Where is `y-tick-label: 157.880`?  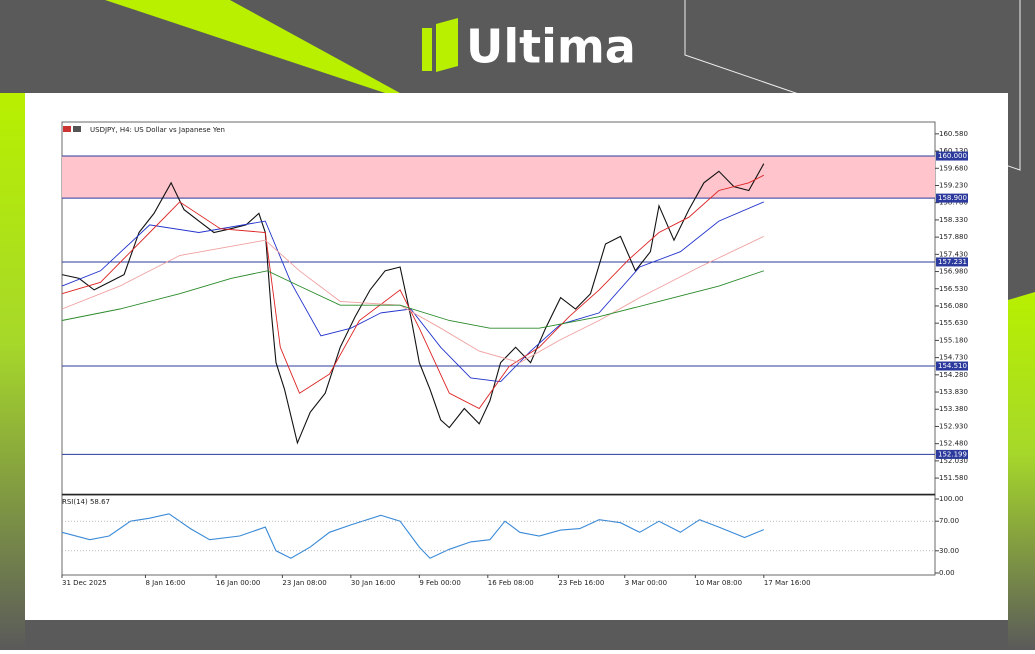
y-tick-label: 157.880 is located at coordinates (953, 237).